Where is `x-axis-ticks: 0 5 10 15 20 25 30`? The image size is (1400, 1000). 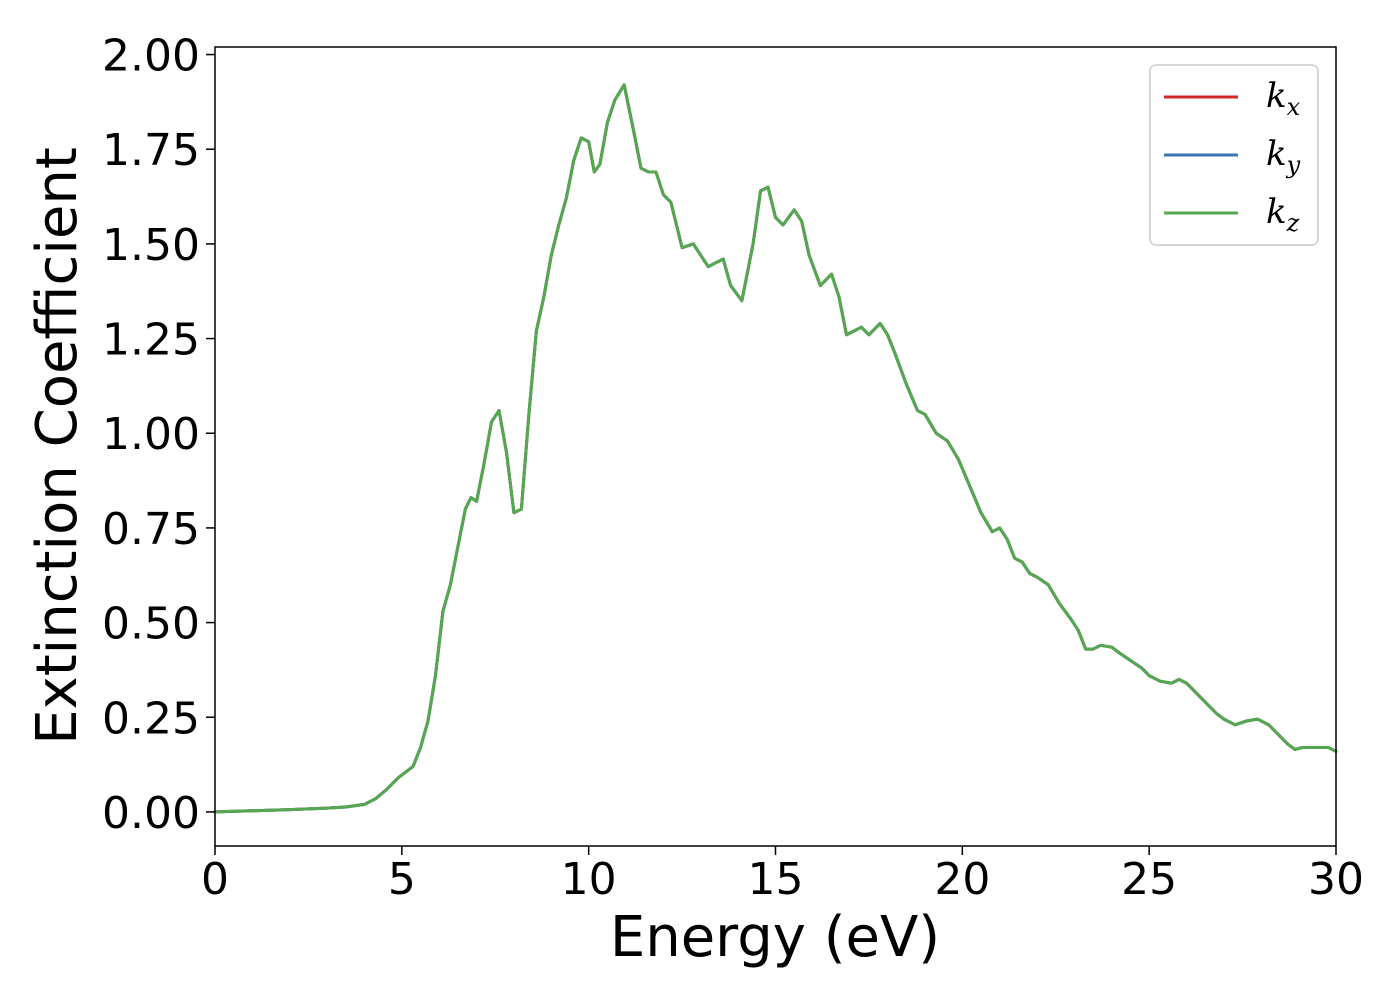 x-axis-ticks: 0 5 10 15 20 25 30 is located at coordinates (782, 875).